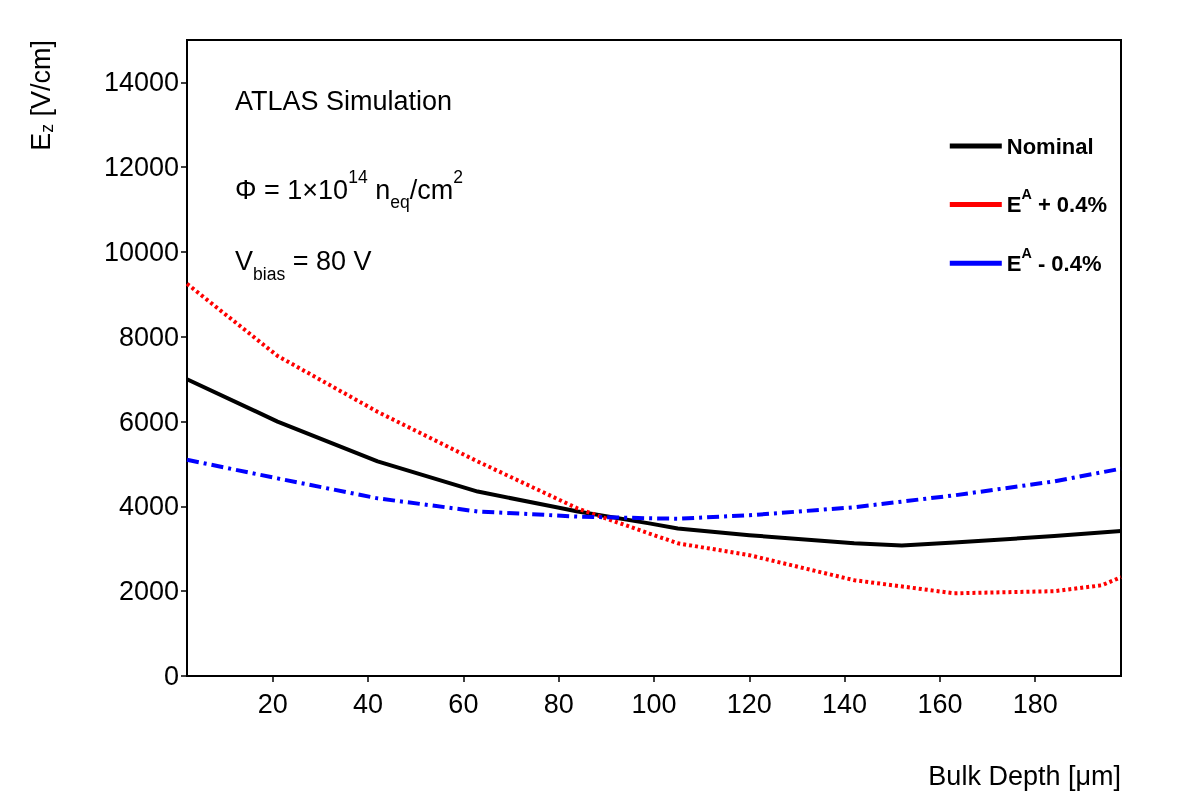  Describe the element at coordinates (749, 703) in the screenshot. I see `x-tick-label: 120` at that location.